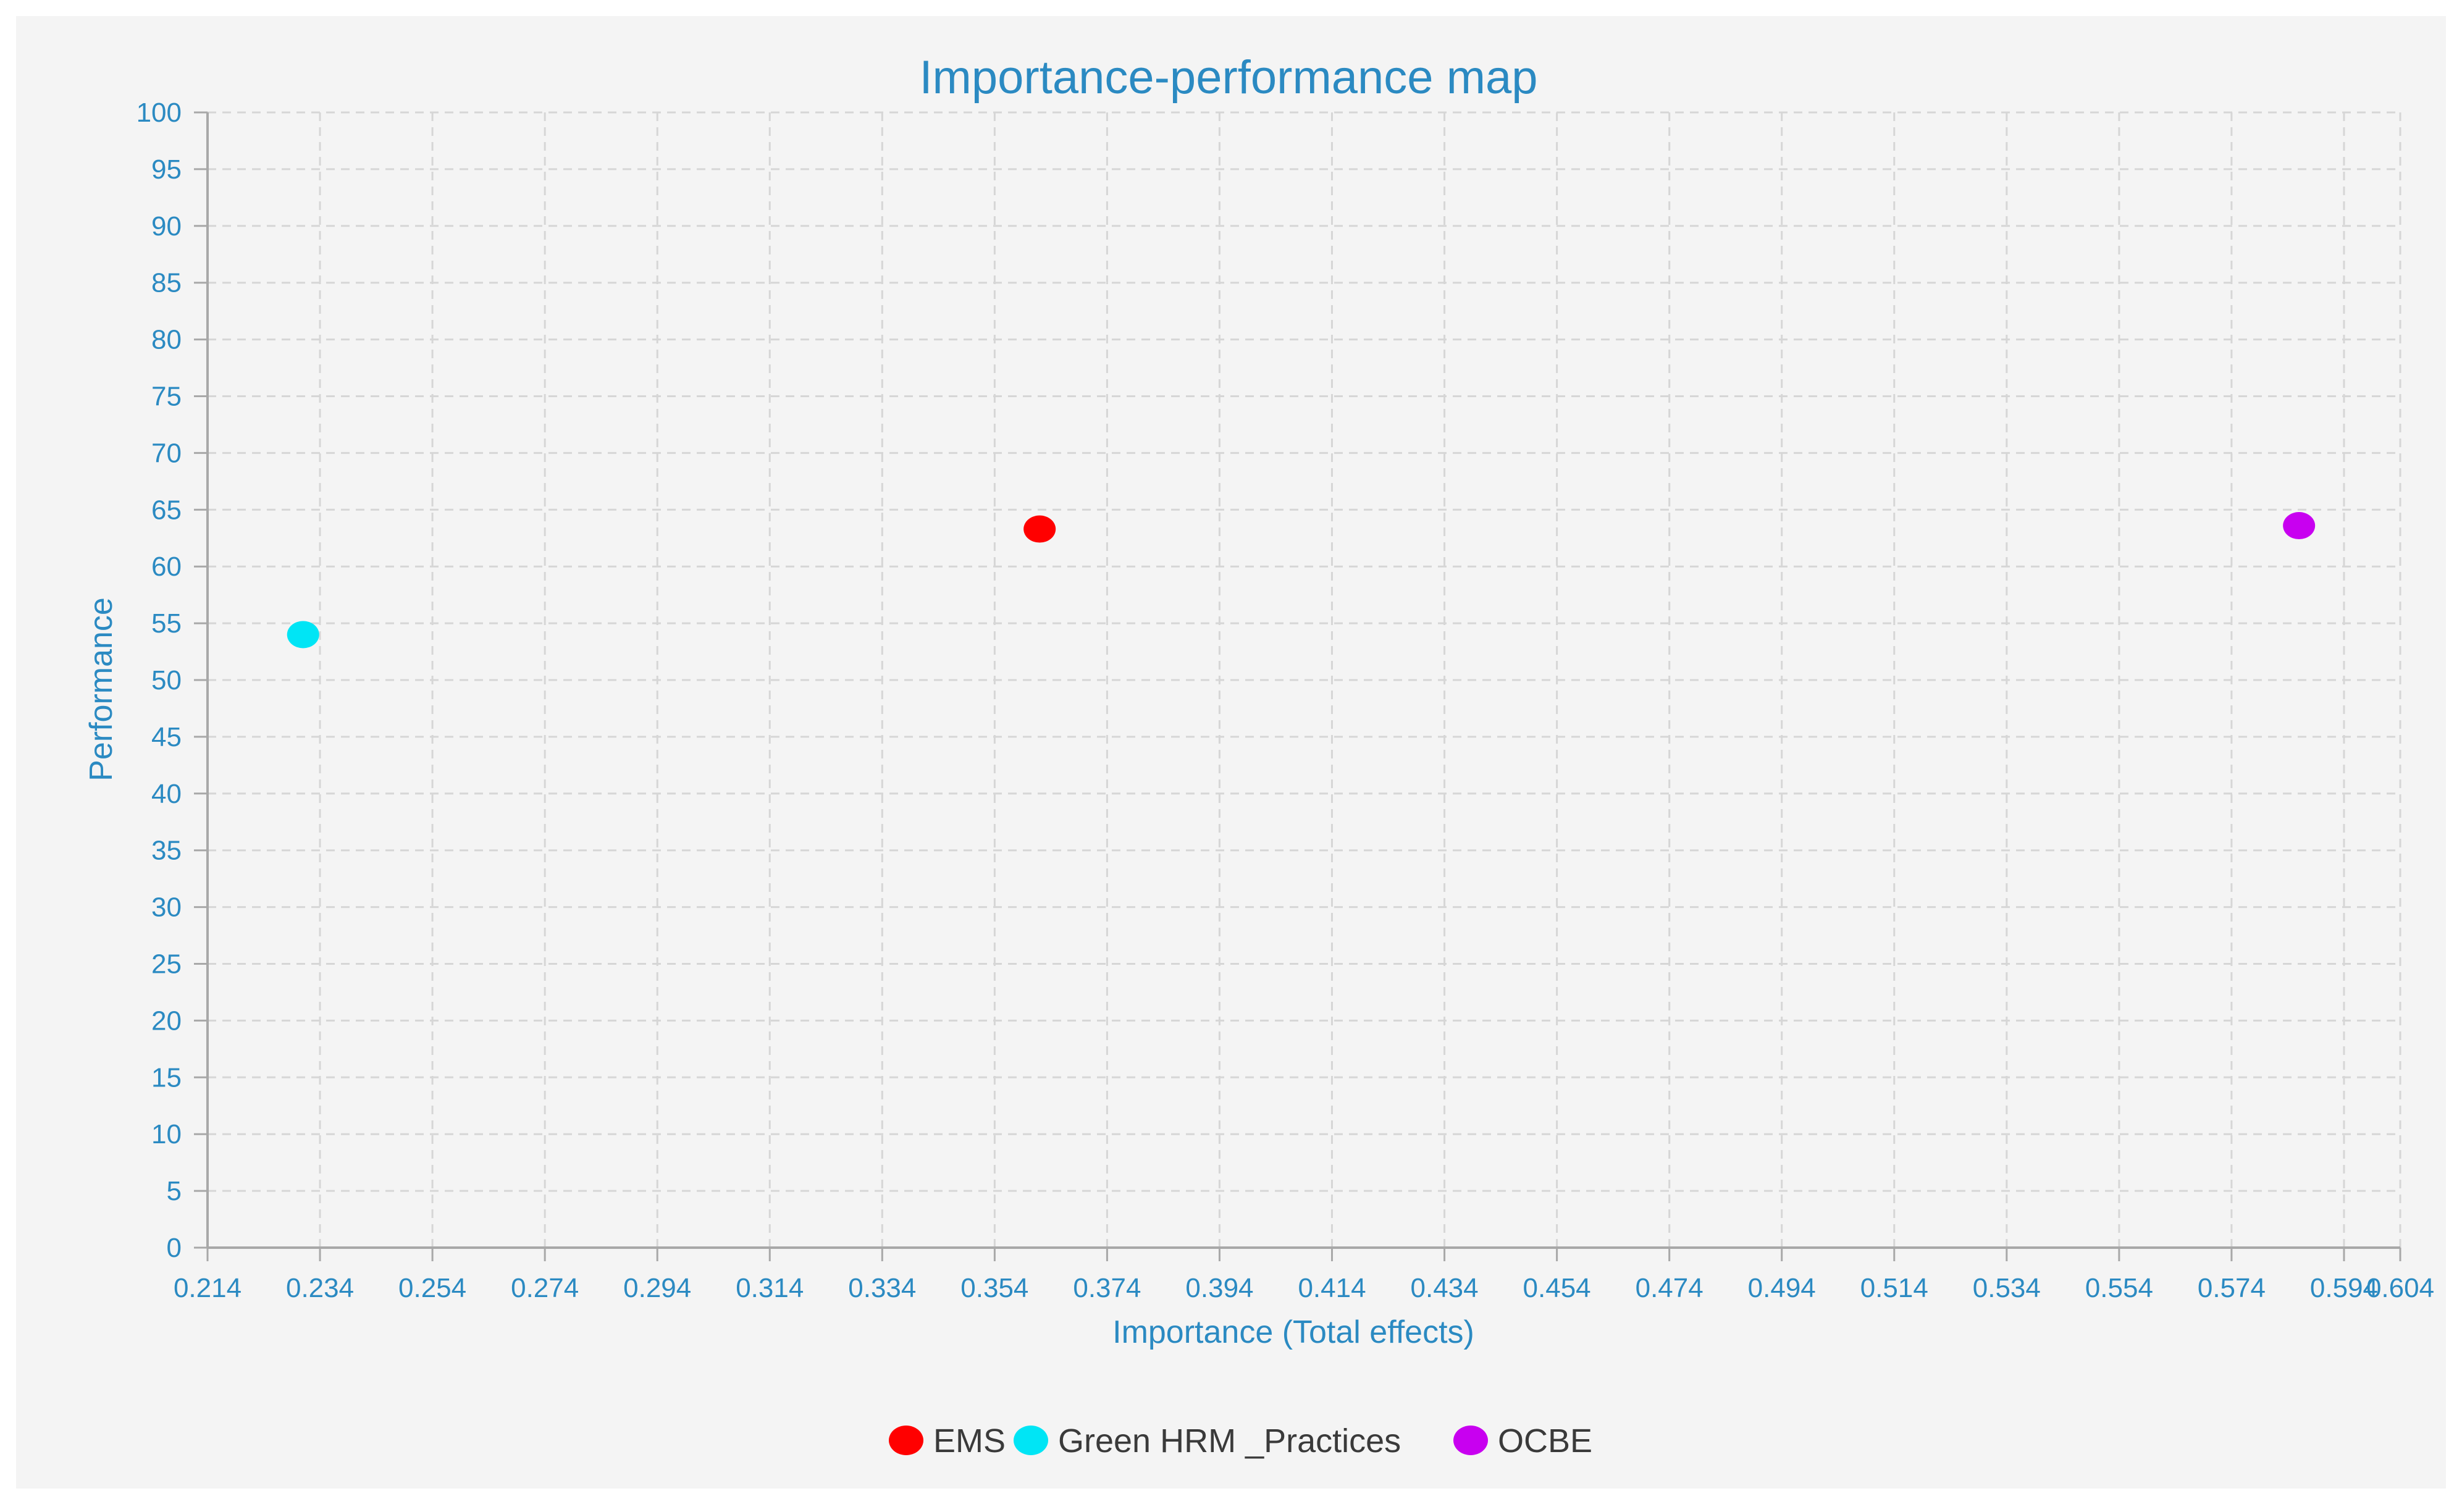 Image resolution: width=2462 pixels, height=1512 pixels. I want to click on legend-marker-green-hrm-practices, so click(1031, 1441).